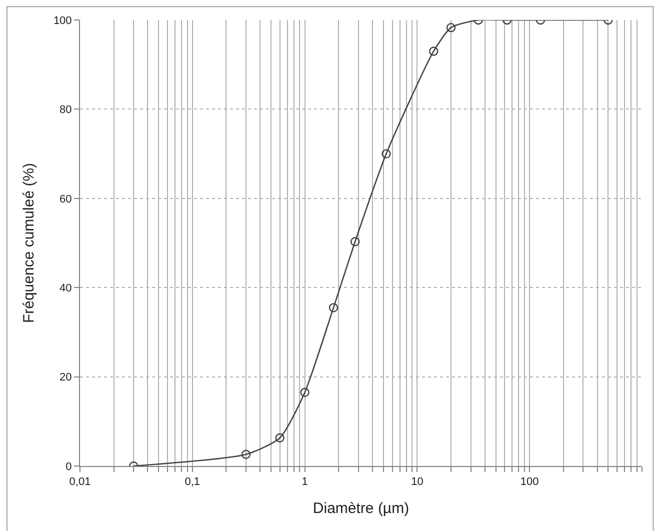 Image resolution: width=662 pixels, height=531 pixels. Describe the element at coordinates (62, 20) in the screenshot. I see `y-tick-label: 100` at that location.